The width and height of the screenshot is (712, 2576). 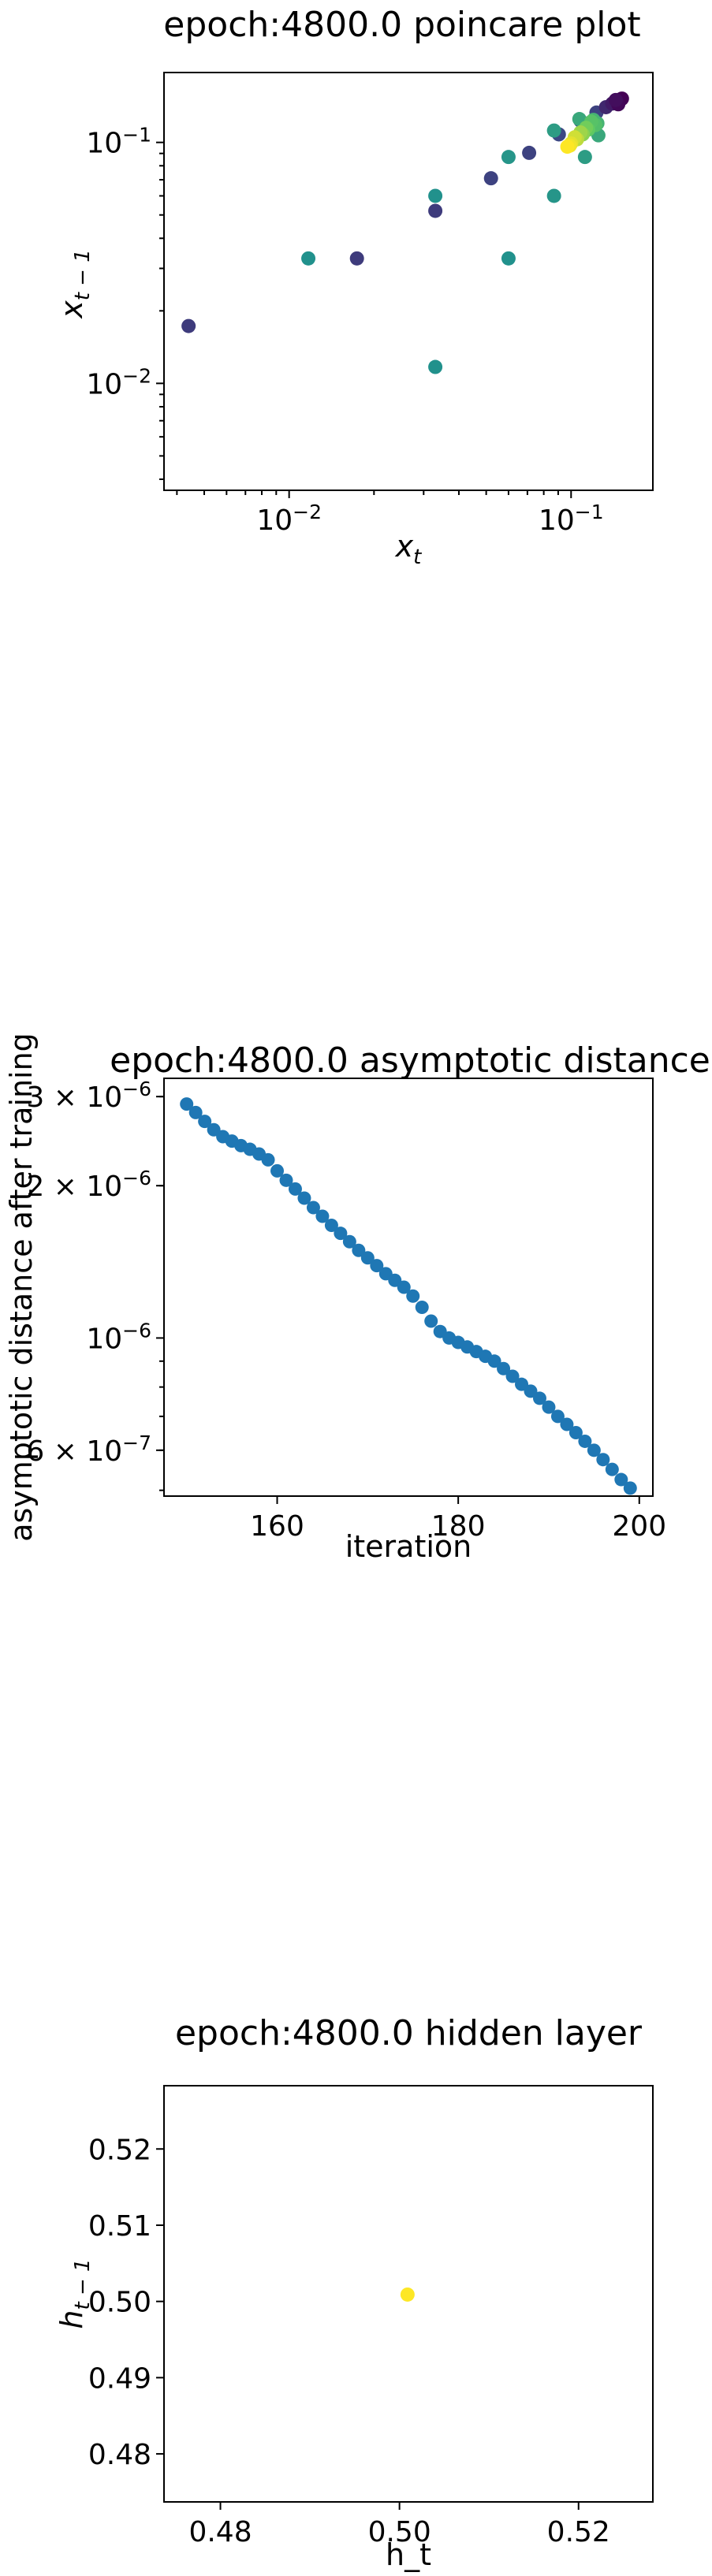 What do you see at coordinates (89, 1449) in the screenshot?
I see `y-tick-label: 6 × 10⁻⁷` at bounding box center [89, 1449].